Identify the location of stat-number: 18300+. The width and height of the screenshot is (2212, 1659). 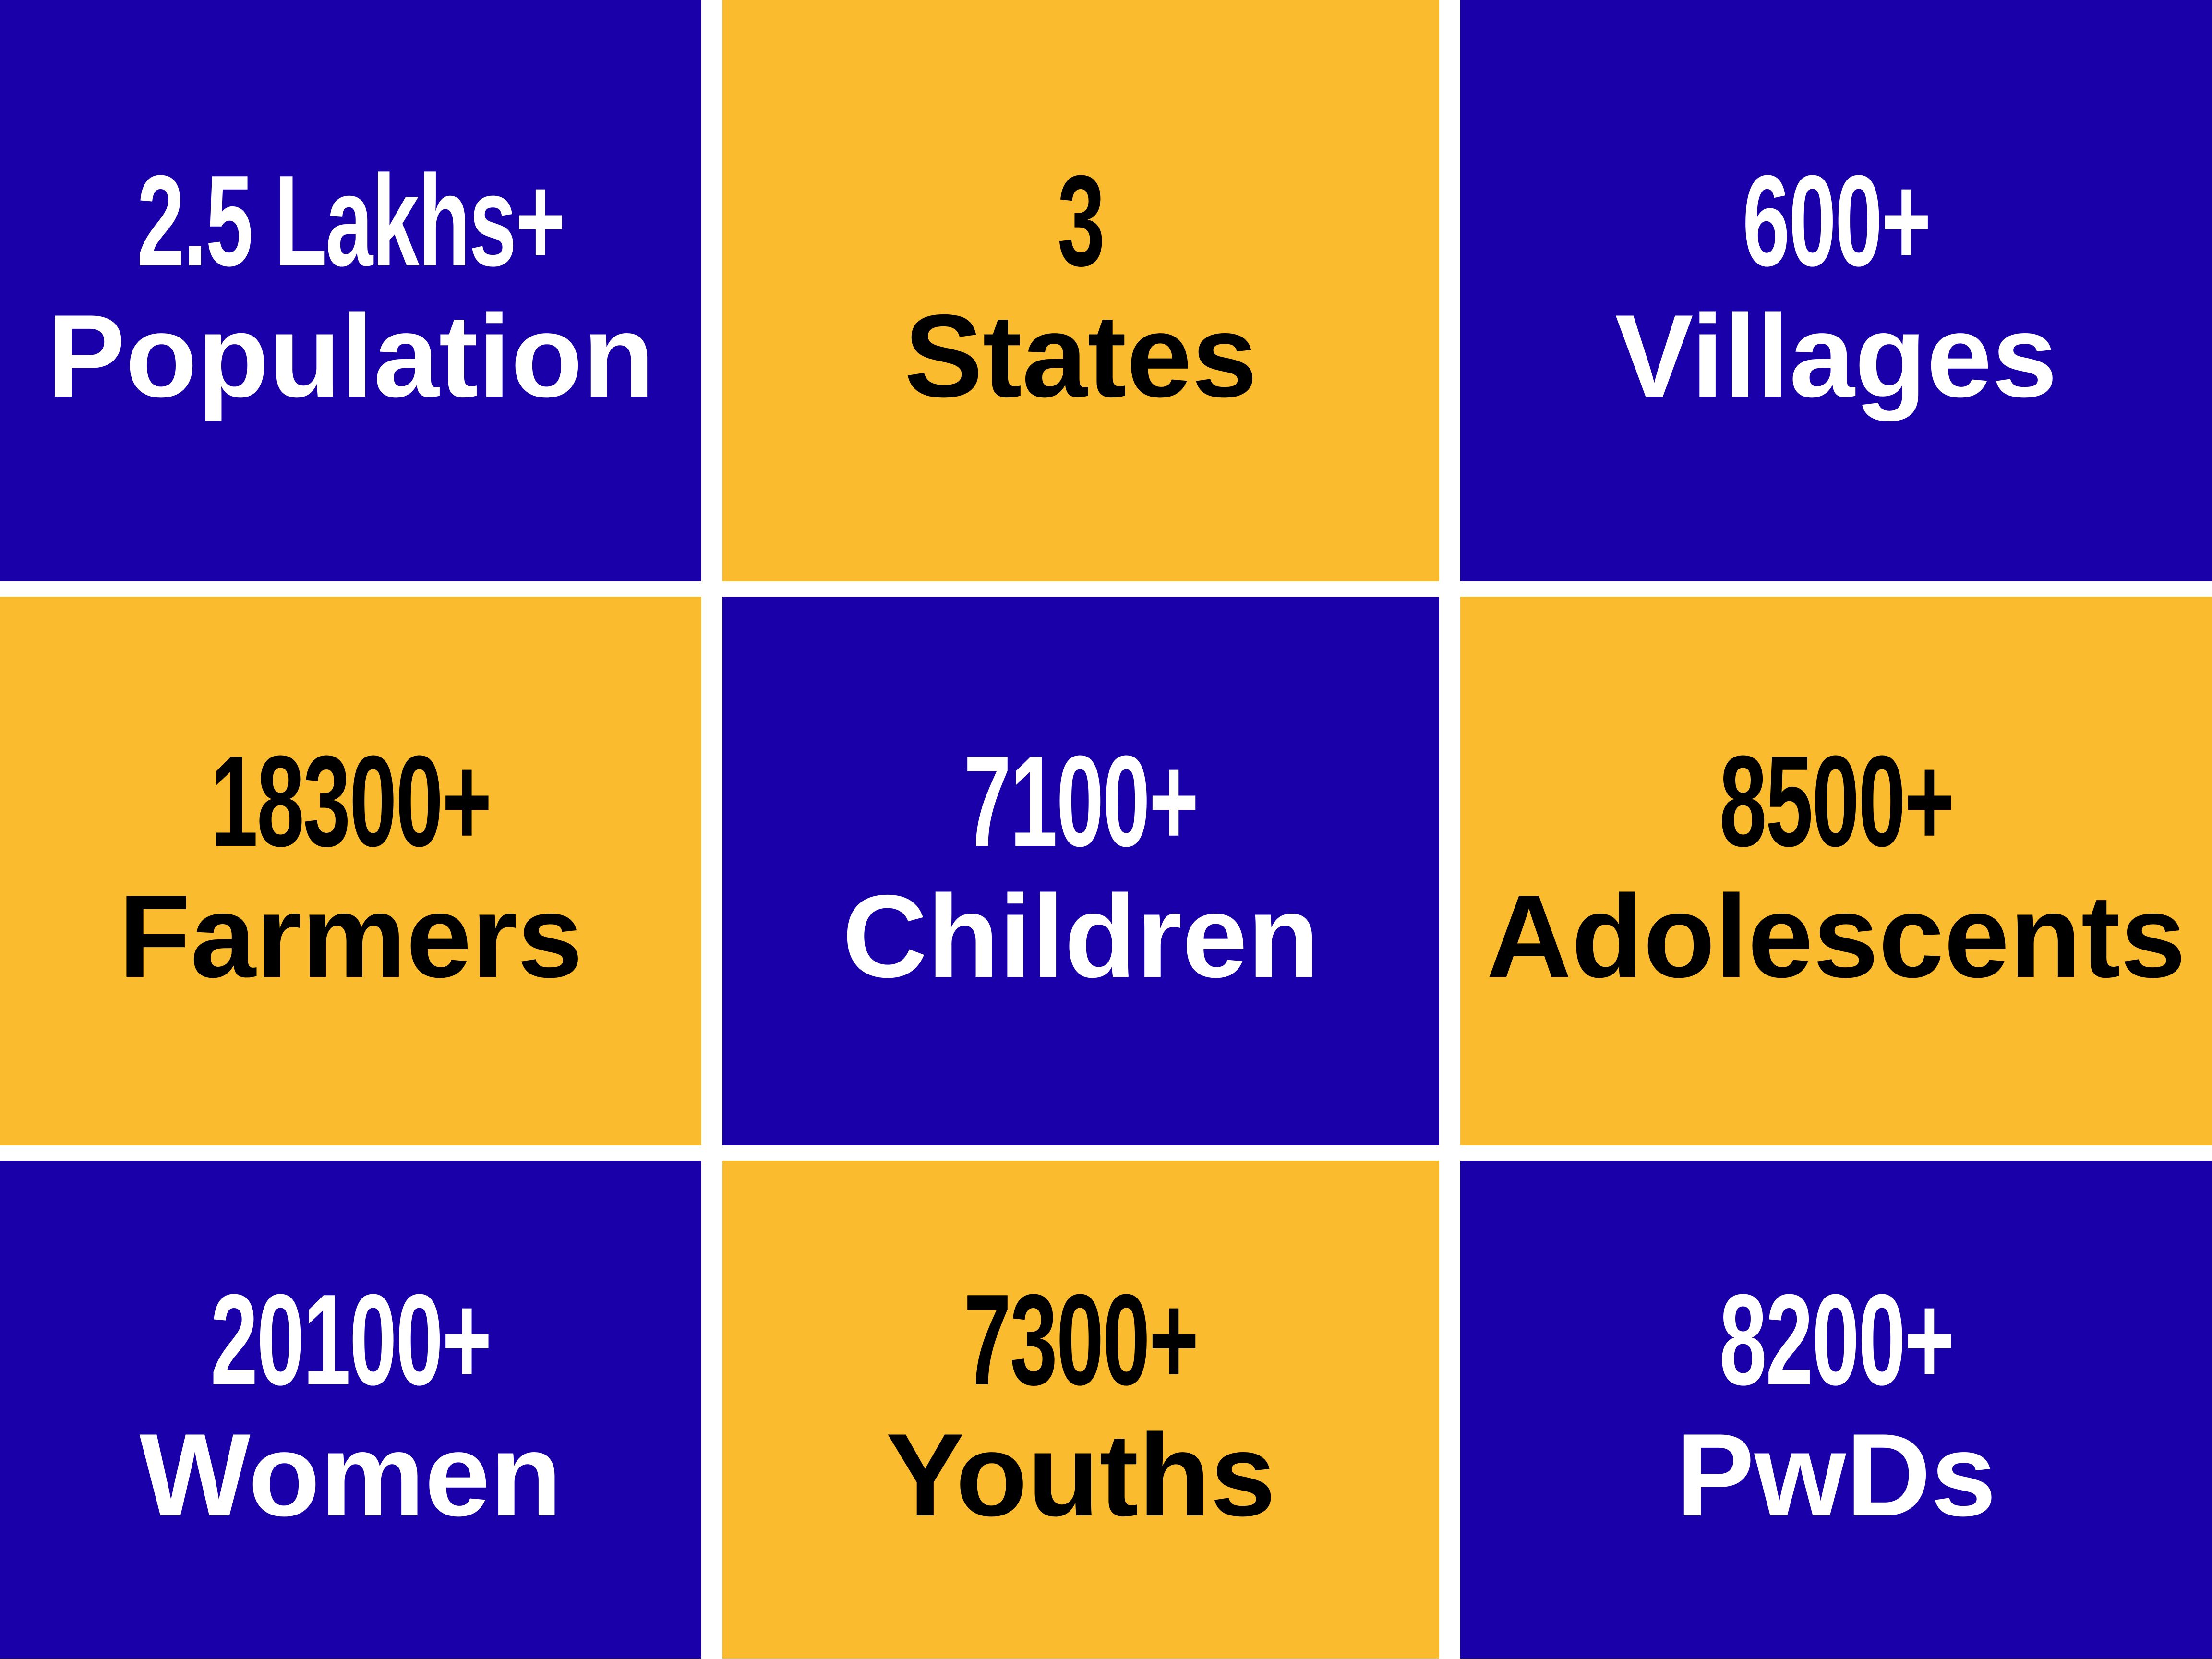
(351, 801).